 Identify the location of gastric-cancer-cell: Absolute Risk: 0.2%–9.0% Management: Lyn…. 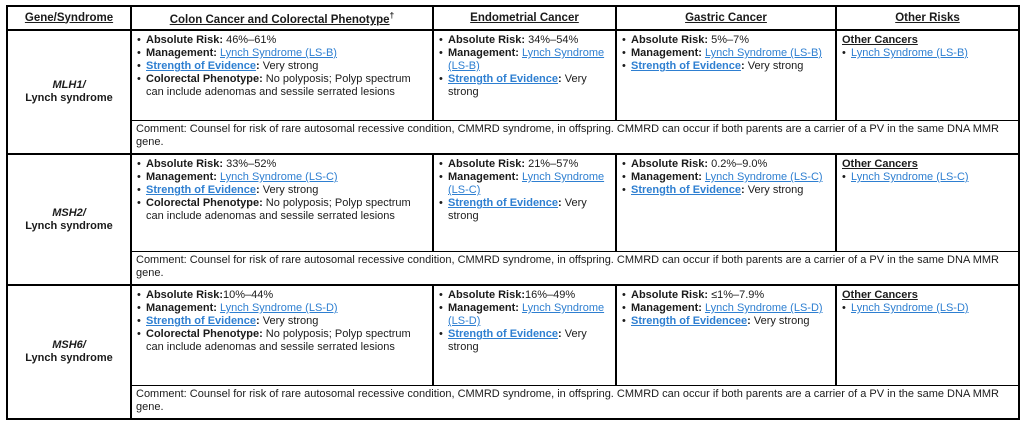
(726, 202).